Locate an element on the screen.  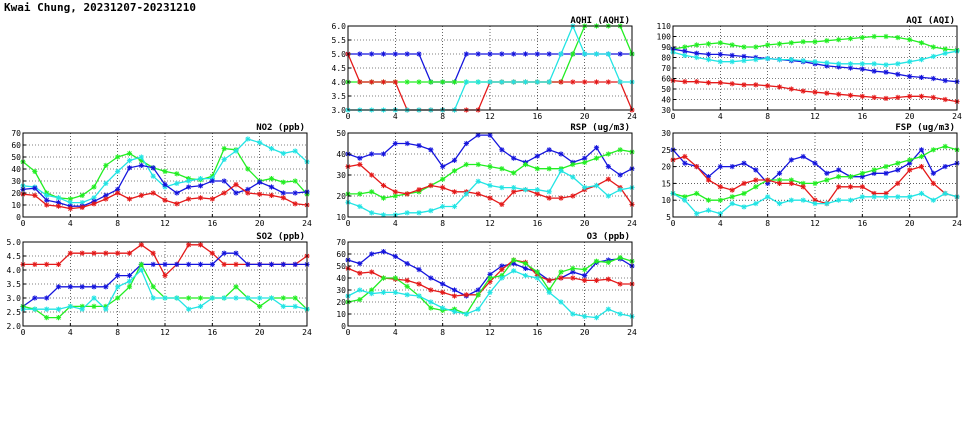
y-tick-label: 3.5 is located at coordinates (339, 96).